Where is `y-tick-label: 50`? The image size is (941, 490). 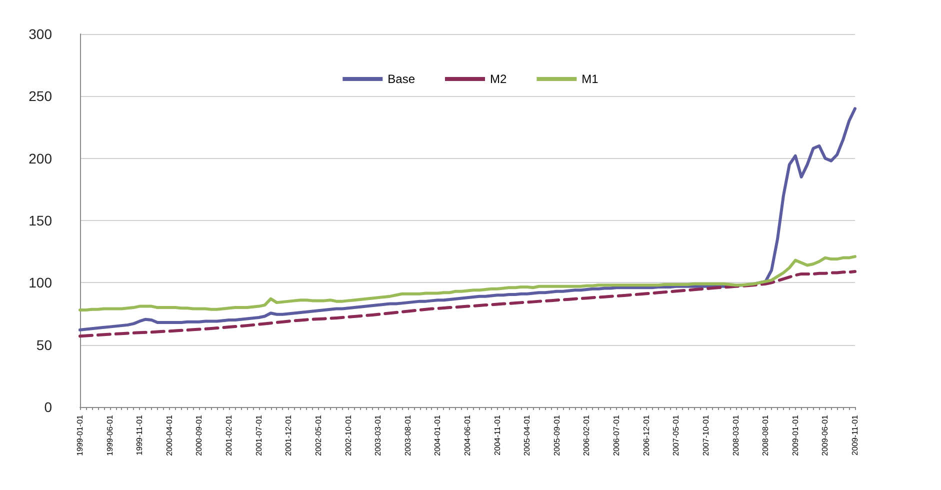
y-tick-label: 50 is located at coordinates (44, 344).